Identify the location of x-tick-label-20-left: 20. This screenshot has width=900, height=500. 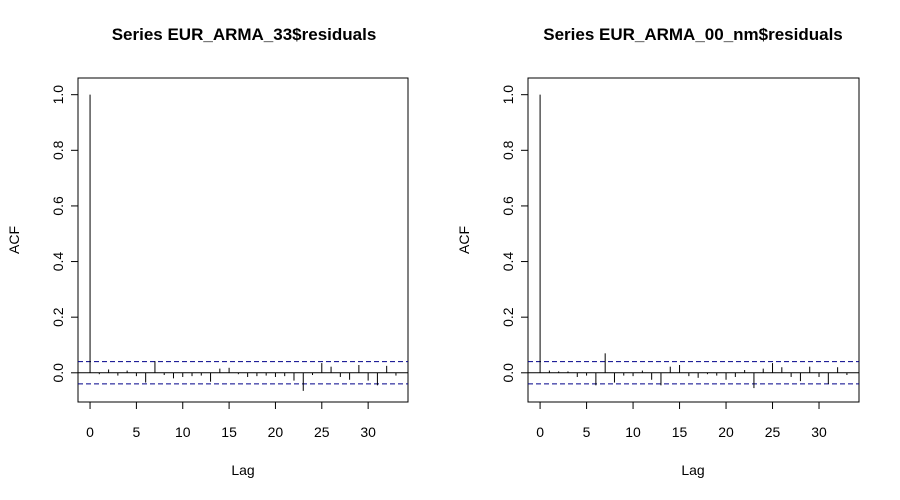
(276, 432).